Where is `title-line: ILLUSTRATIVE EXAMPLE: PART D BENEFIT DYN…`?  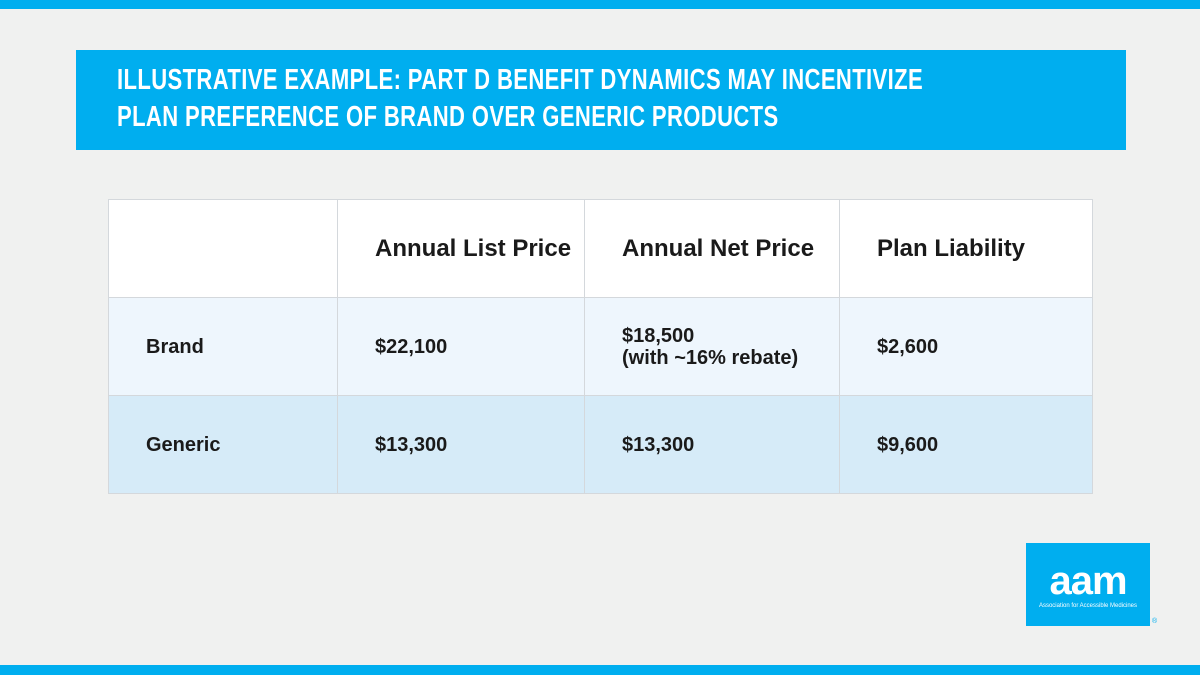 title-line: ILLUSTRATIVE EXAMPLE: PART D BENEFIT DYN… is located at coordinates (520, 80).